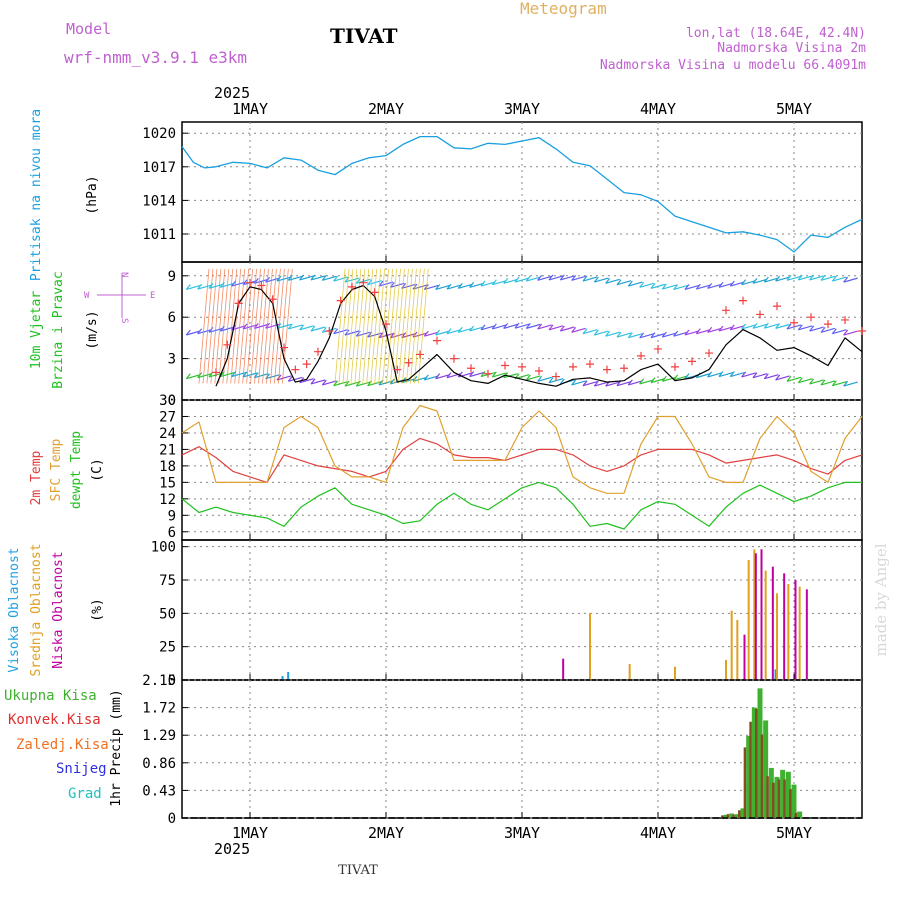 This screenshot has height=900, width=900. I want to click on compass-e: E, so click(152, 296).